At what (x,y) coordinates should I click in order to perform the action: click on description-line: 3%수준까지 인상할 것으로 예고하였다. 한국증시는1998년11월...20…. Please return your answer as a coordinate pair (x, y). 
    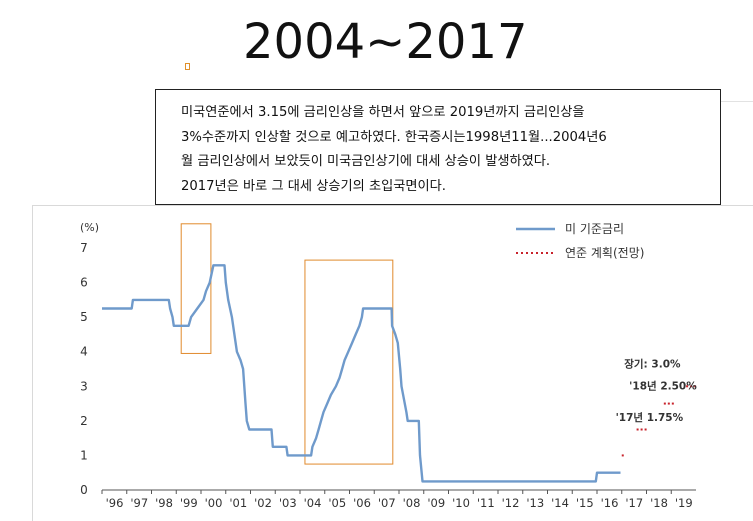
    Looking at the image, I should click on (394, 137).